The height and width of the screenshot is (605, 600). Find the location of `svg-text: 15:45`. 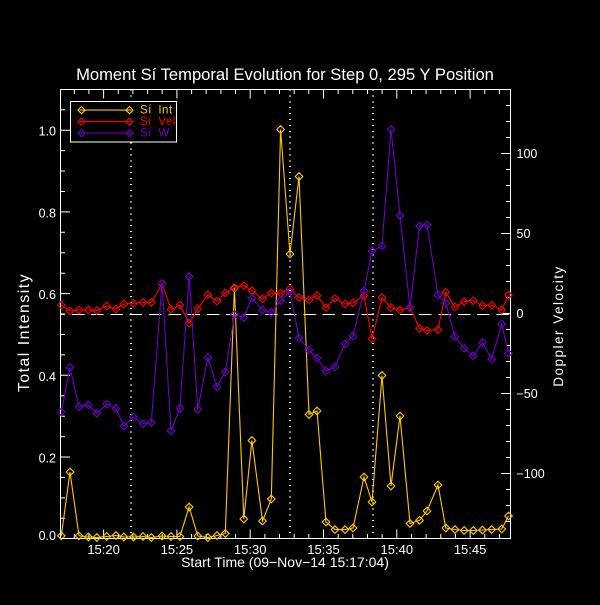

svg-text: 15:45 is located at coordinates (470, 549).